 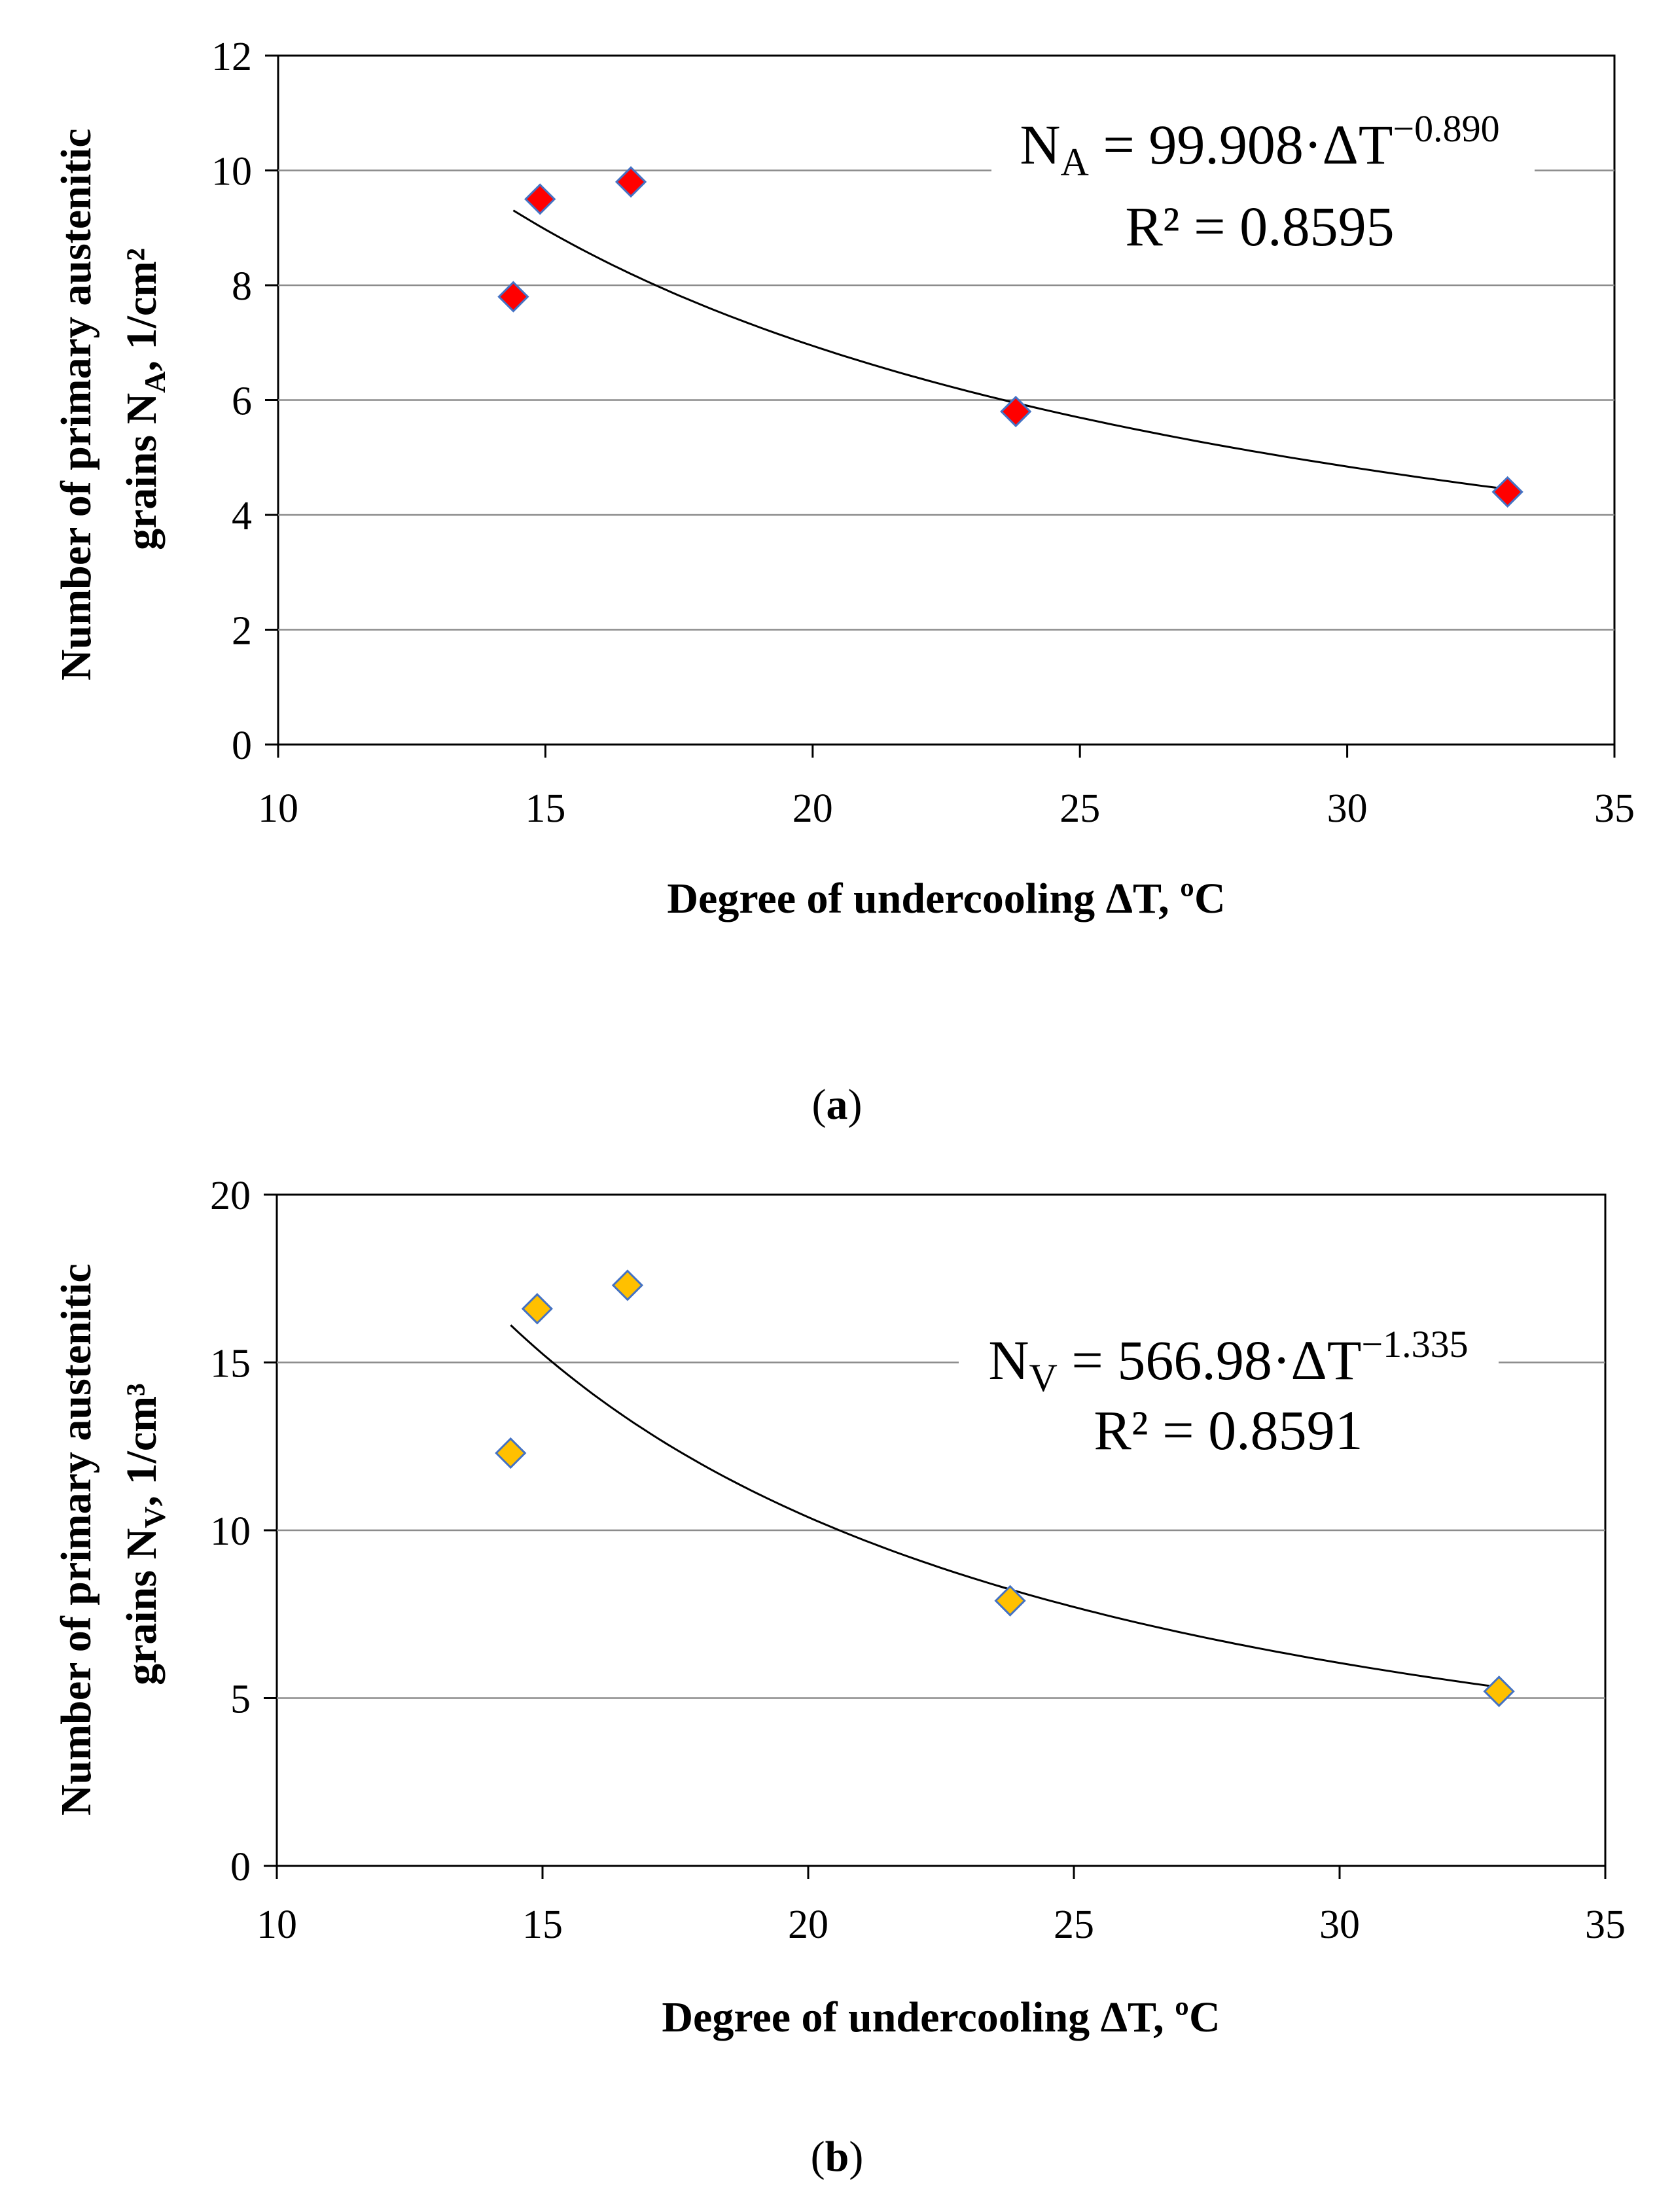 I want to click on equation-subscript: V, so click(x=1043, y=1377).